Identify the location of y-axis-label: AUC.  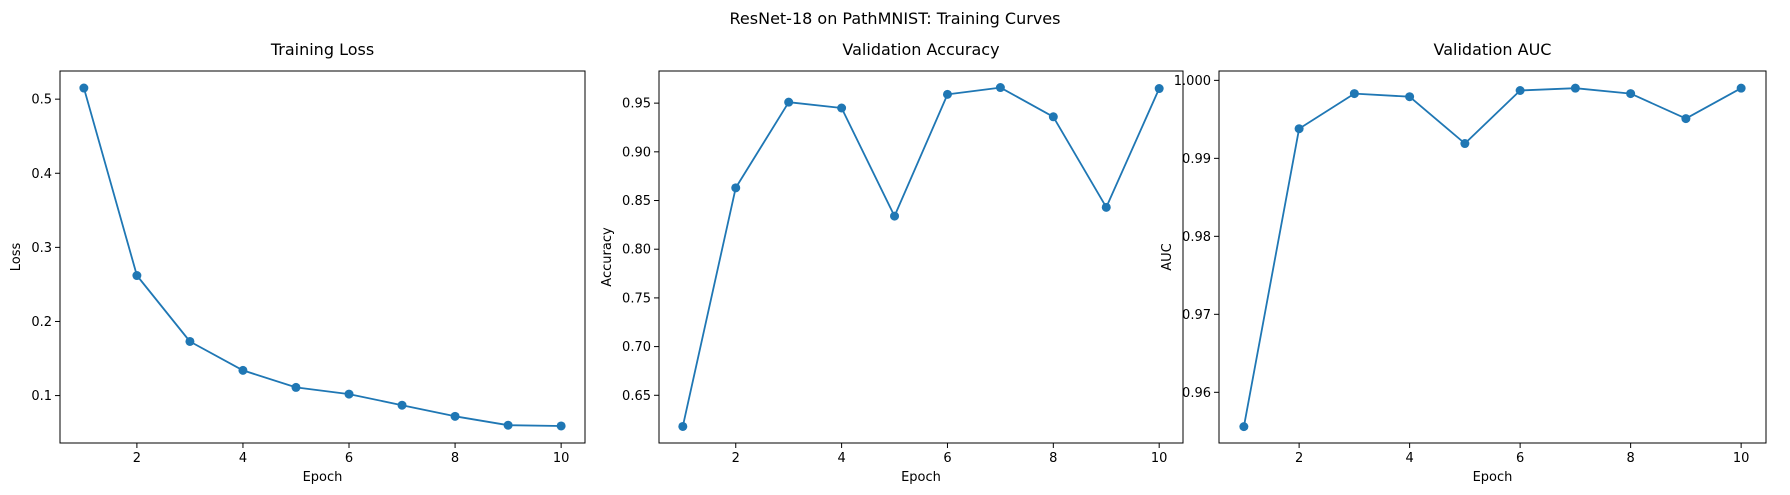
(1167, 257).